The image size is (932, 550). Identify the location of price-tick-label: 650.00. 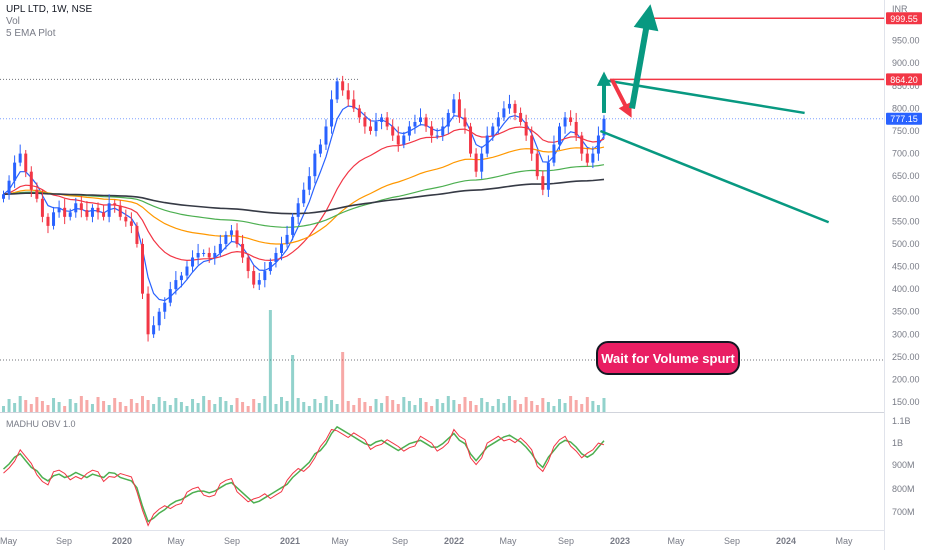
(906, 176).